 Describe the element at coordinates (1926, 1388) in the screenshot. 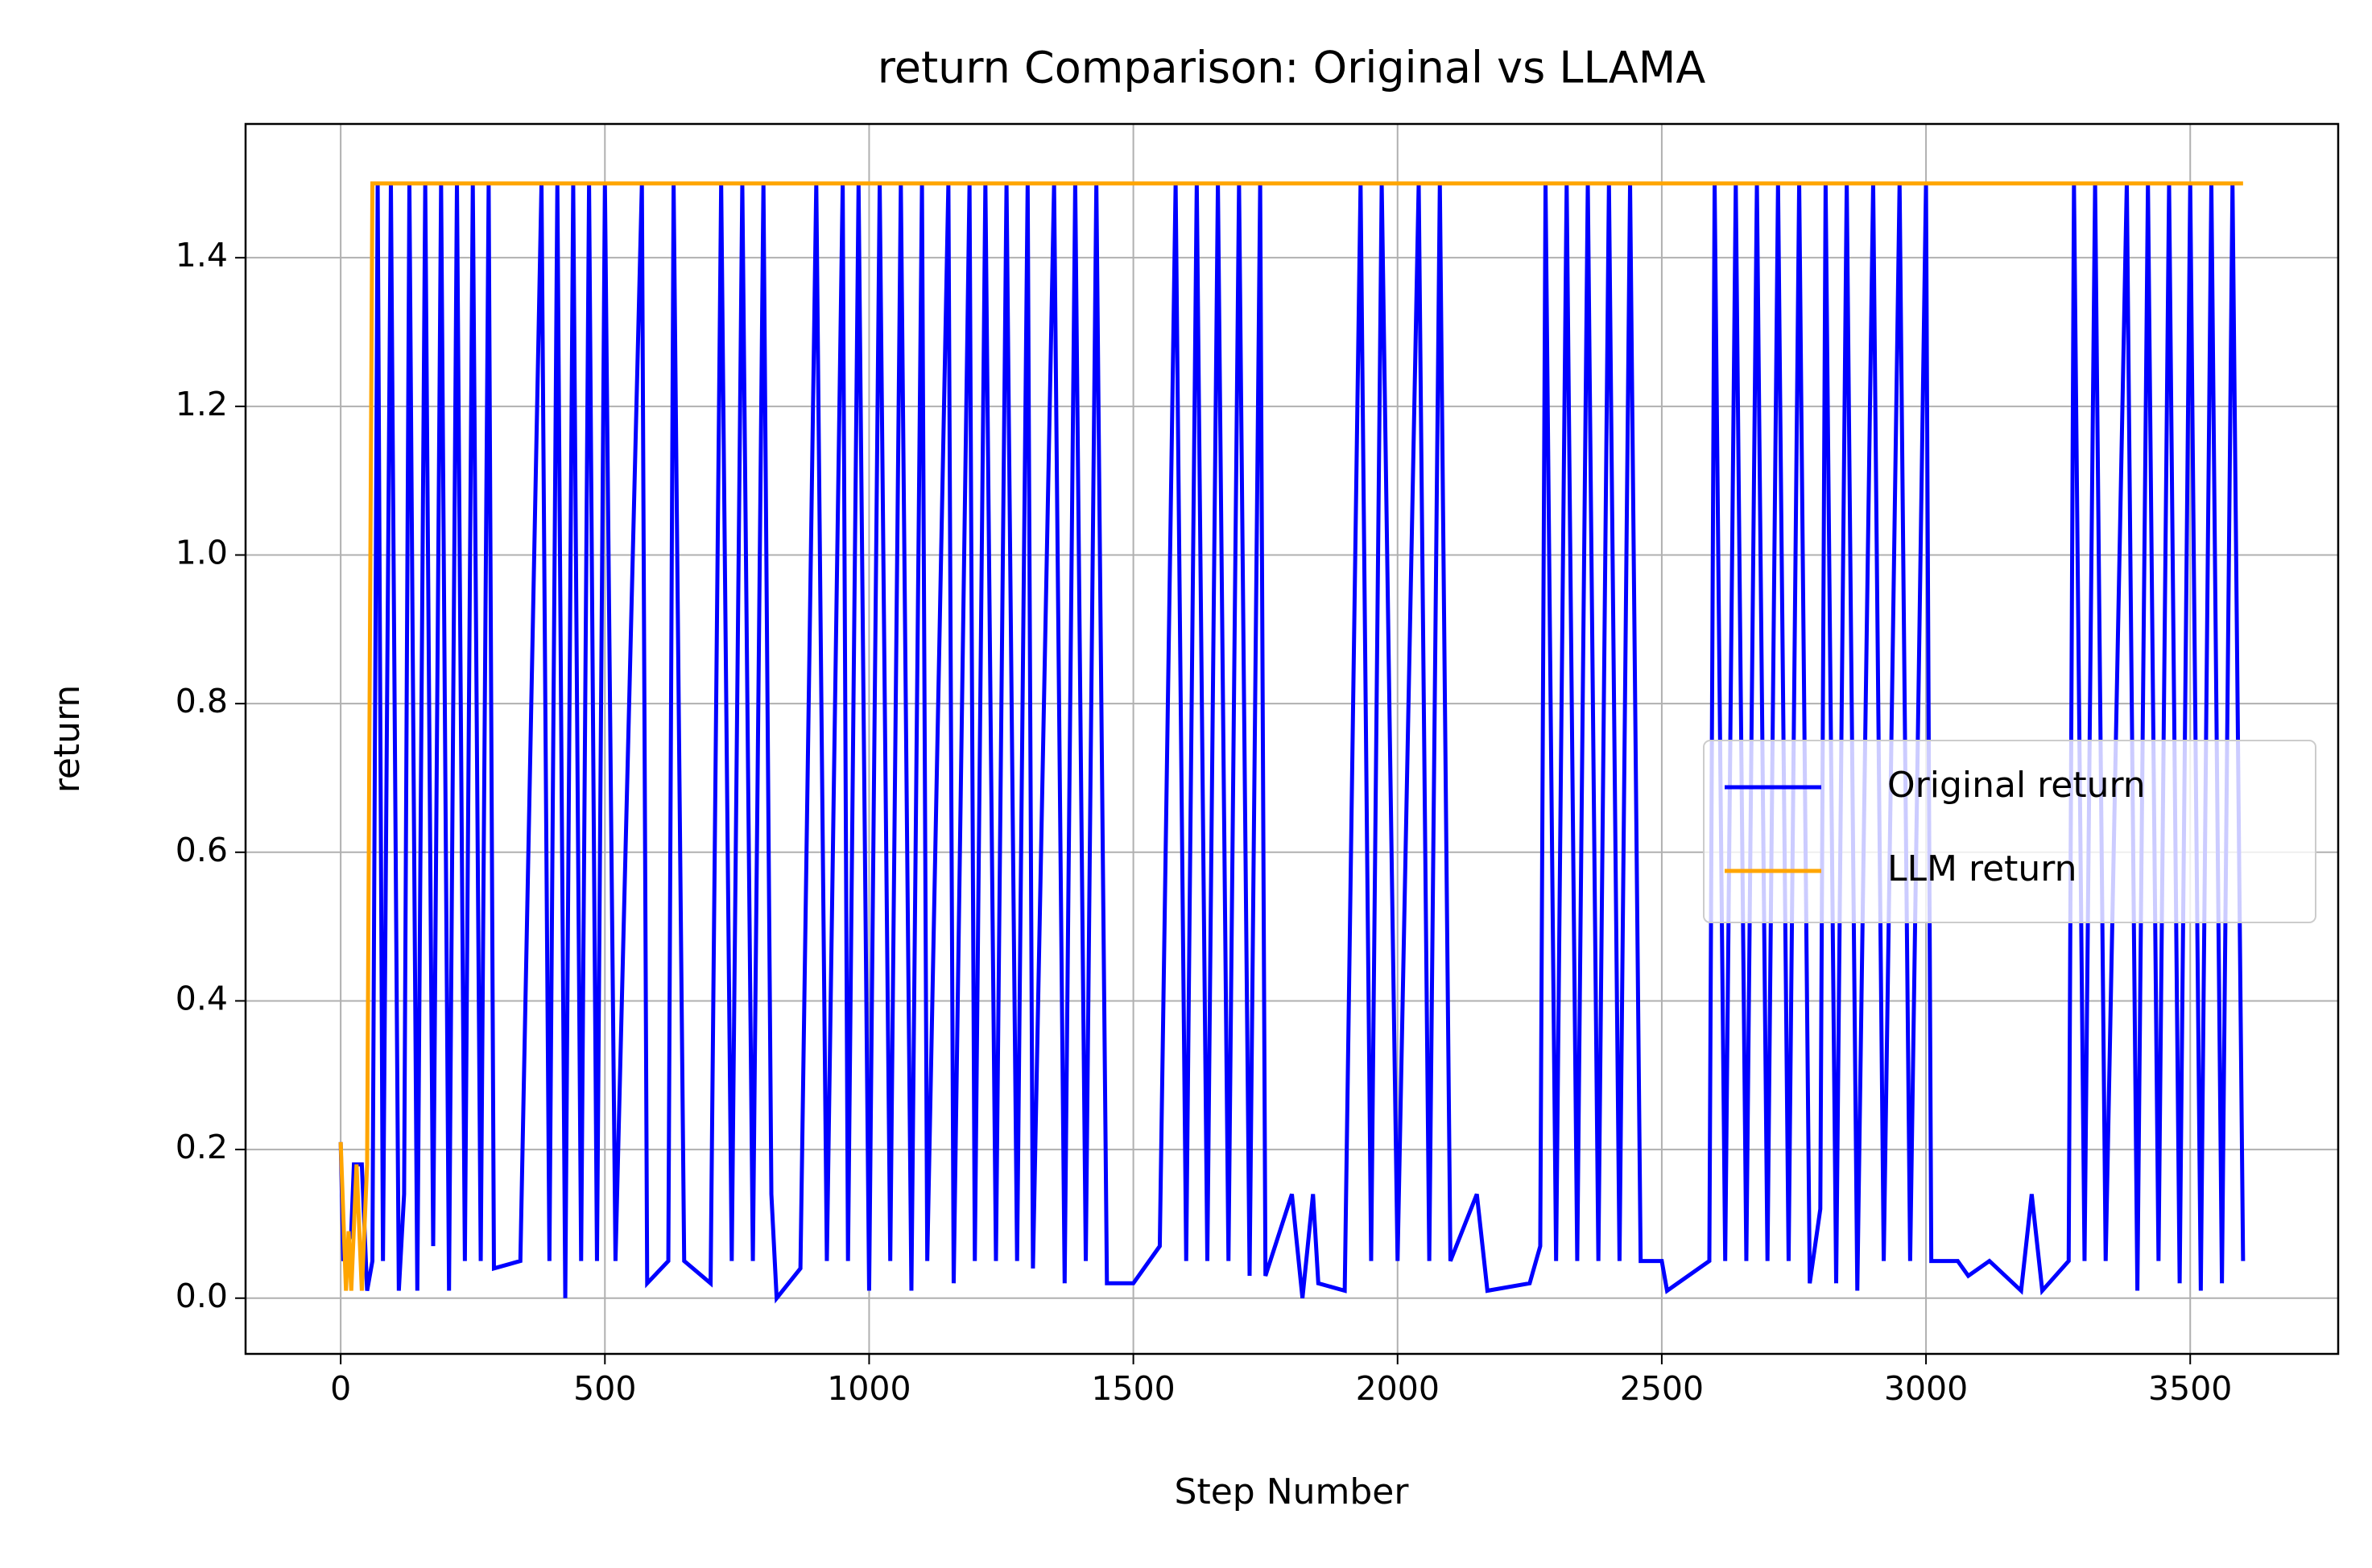

I see `x-tick-label: 3000` at that location.